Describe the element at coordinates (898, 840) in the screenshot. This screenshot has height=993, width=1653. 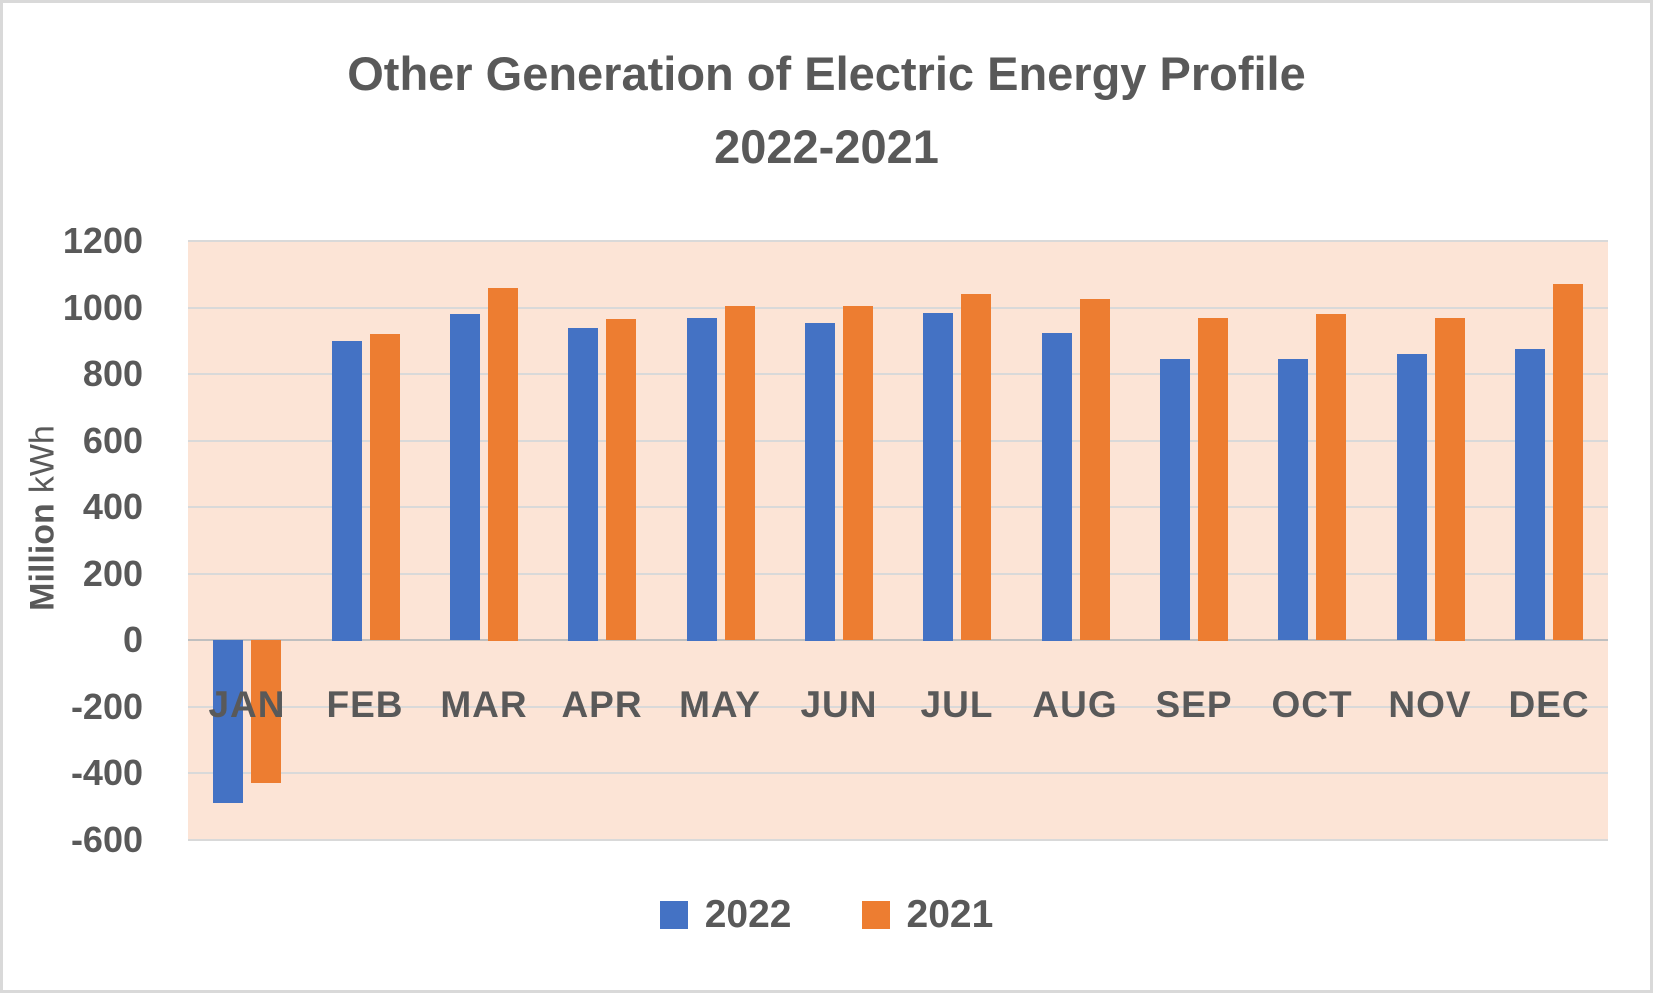
I see `gridline--600` at that location.